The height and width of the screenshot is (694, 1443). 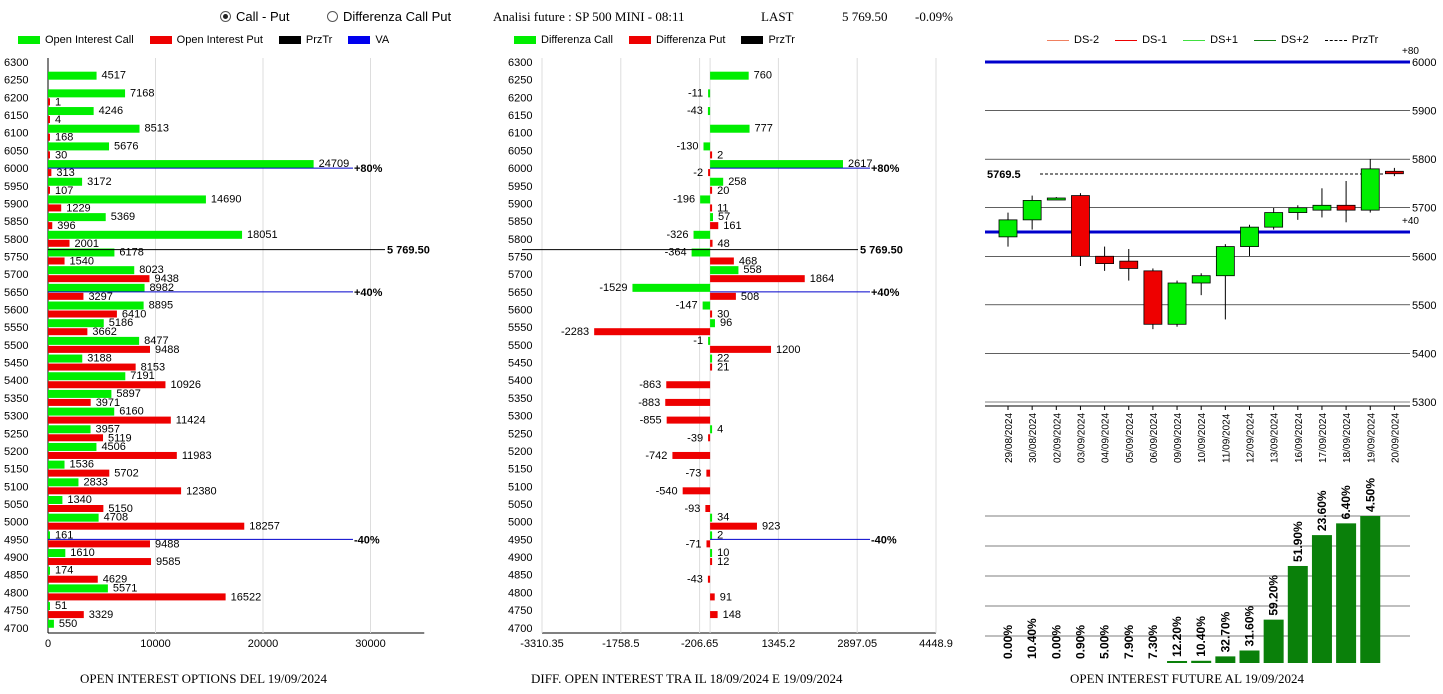 What do you see at coordinates (520, 187) in the screenshot?
I see `tick-label: 5950` at bounding box center [520, 187].